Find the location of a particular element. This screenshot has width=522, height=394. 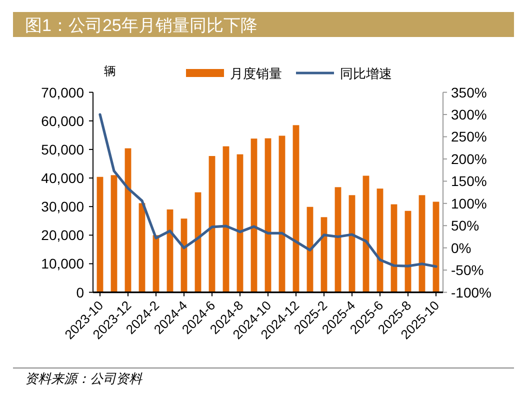

y2-tick-label: -100% is located at coordinates (471, 292).